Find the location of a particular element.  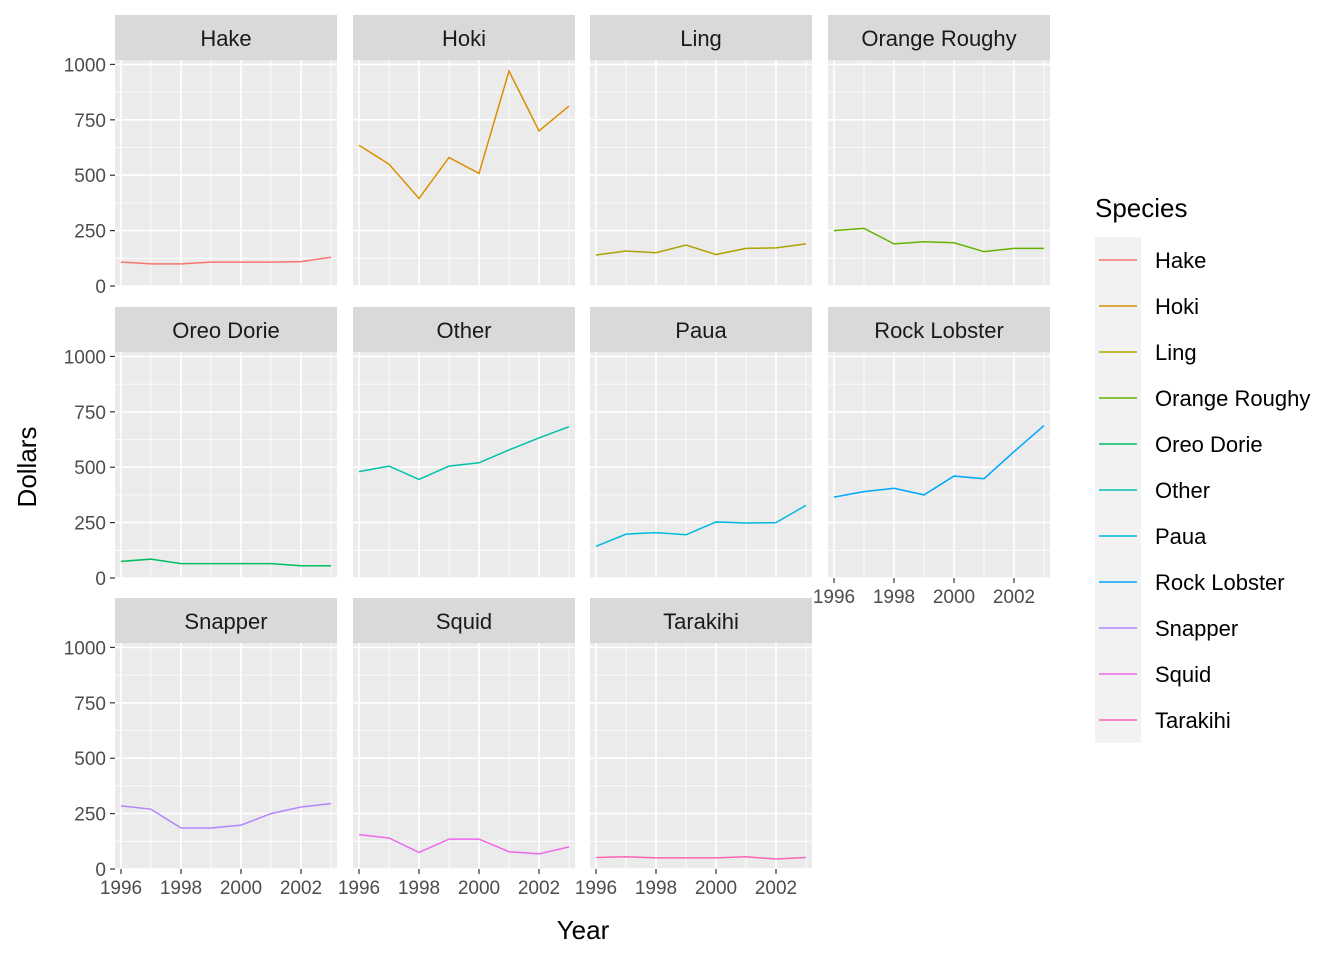

series-line-paua is located at coordinates (701, 526).